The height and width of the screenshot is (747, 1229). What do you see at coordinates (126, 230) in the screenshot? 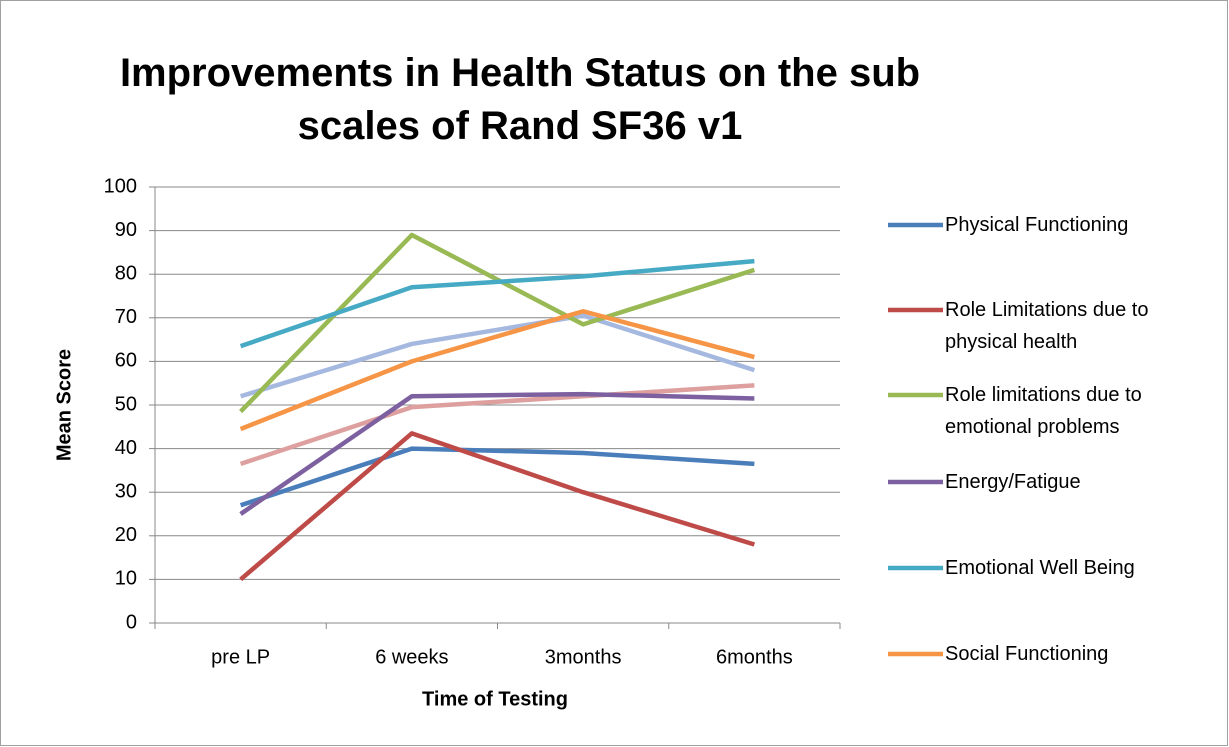
I see `y-tick-label: 90` at bounding box center [126, 230].